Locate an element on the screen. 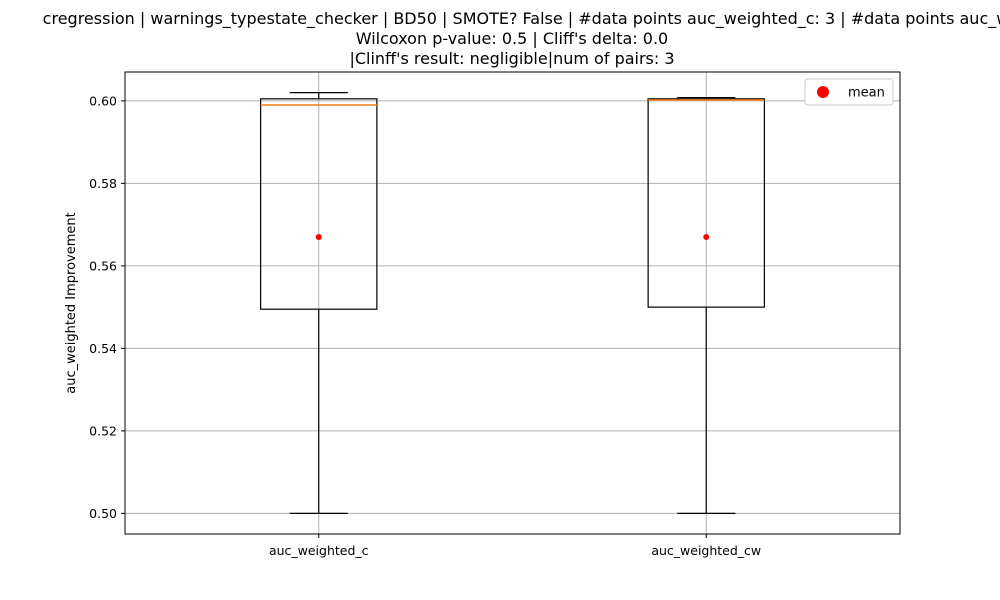 This screenshot has width=1000, height=600. y-tick-label: 0.56 is located at coordinates (103, 265).